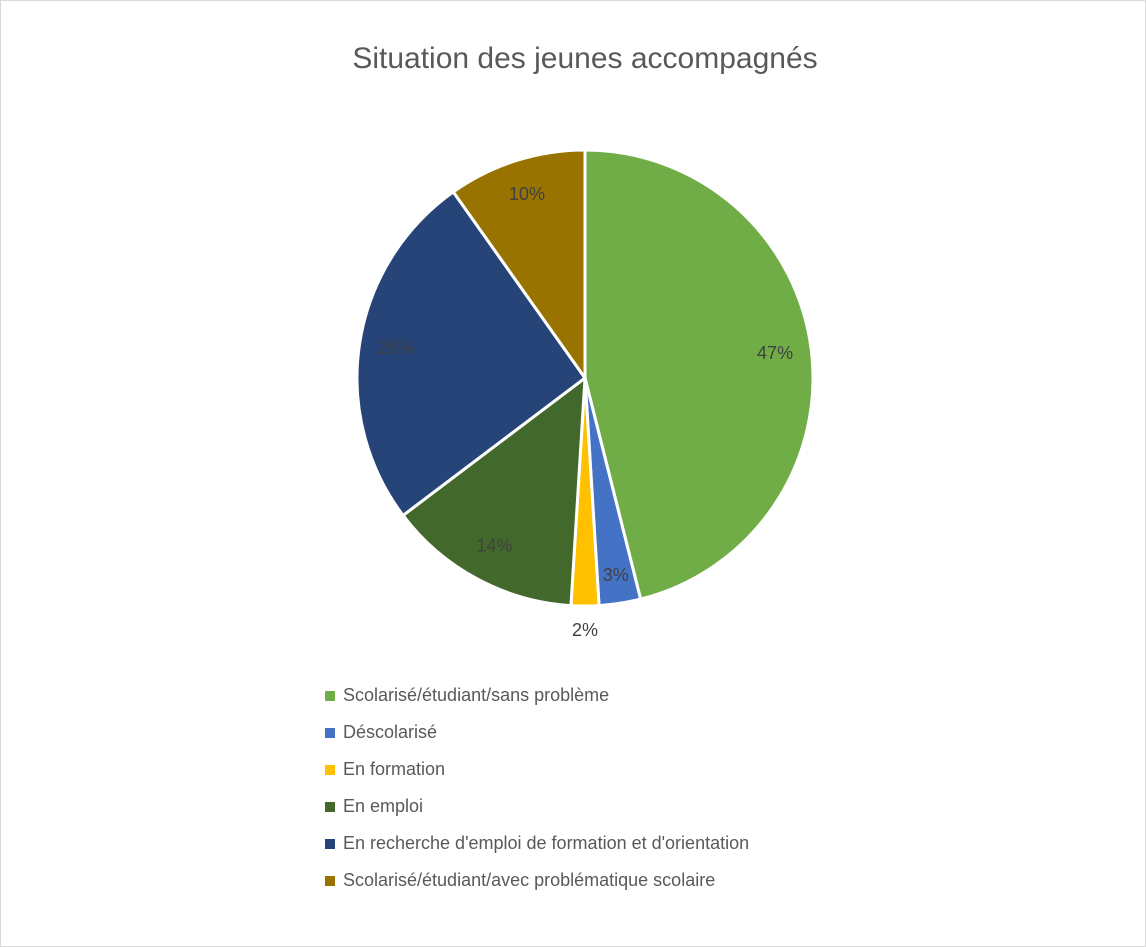  What do you see at coordinates (383, 806) in the screenshot?
I see `legend-label: En emploi` at bounding box center [383, 806].